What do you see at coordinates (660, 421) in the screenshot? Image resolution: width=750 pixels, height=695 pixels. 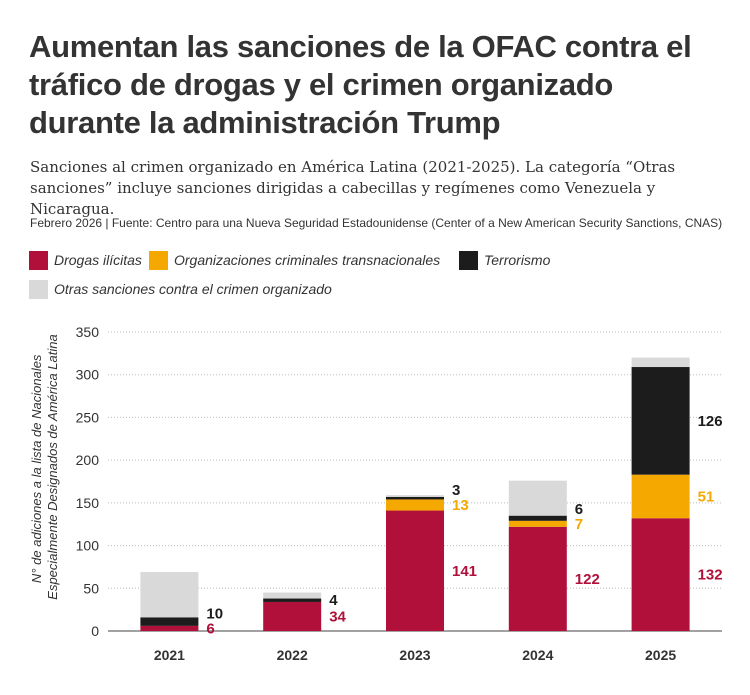 I see `bar-2025-terrorismo` at bounding box center [660, 421].